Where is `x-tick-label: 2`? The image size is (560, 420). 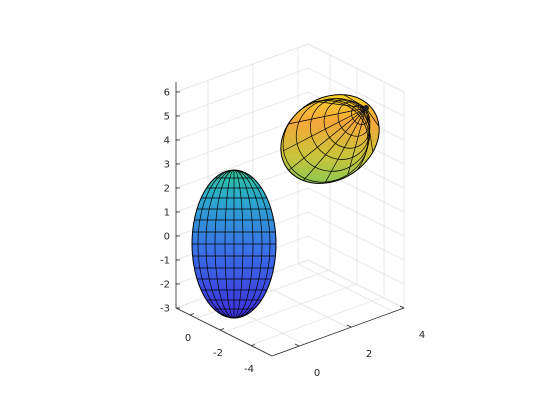 x-tick-label: 2 is located at coordinates (369, 354).